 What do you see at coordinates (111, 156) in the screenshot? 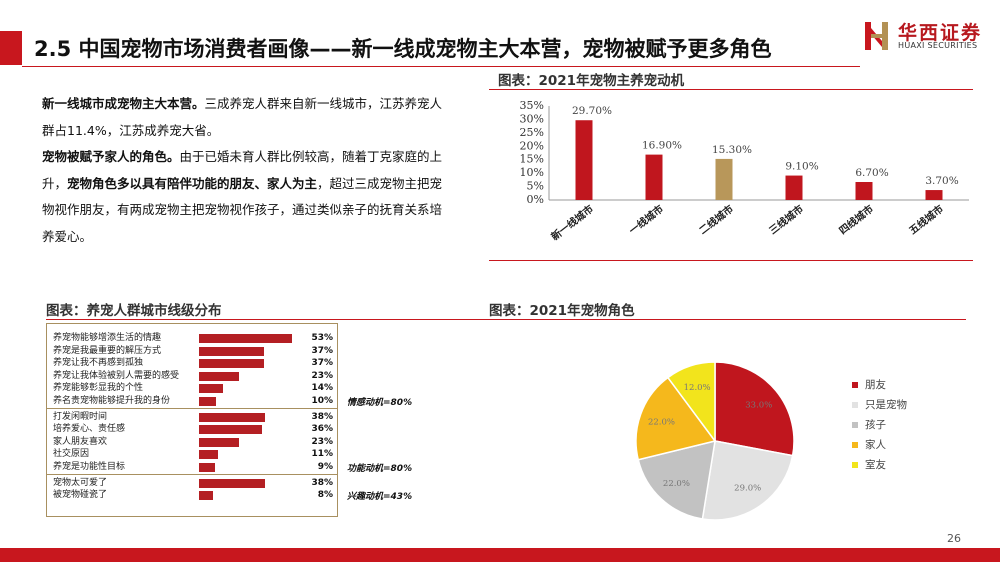
I see `summary-p2-bold: 宠物被赋予家人的角色。` at bounding box center [111, 156].